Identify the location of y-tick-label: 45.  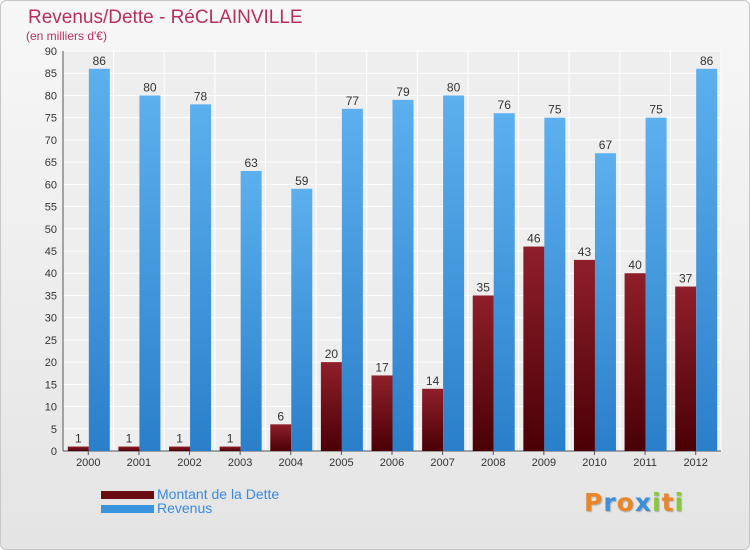
(51, 252).